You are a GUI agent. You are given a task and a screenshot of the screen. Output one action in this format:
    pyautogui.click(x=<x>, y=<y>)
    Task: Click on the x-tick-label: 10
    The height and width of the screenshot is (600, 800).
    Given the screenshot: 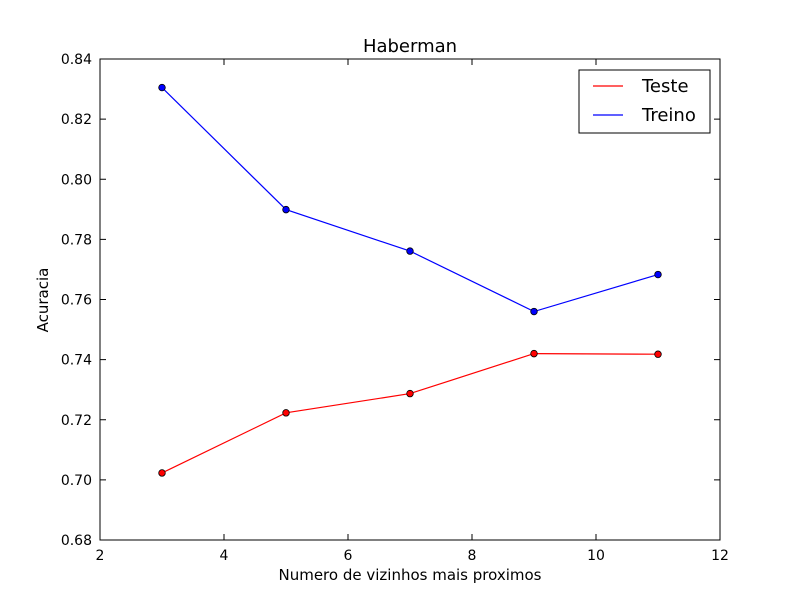 What is the action you would take?
    pyautogui.click(x=596, y=556)
    